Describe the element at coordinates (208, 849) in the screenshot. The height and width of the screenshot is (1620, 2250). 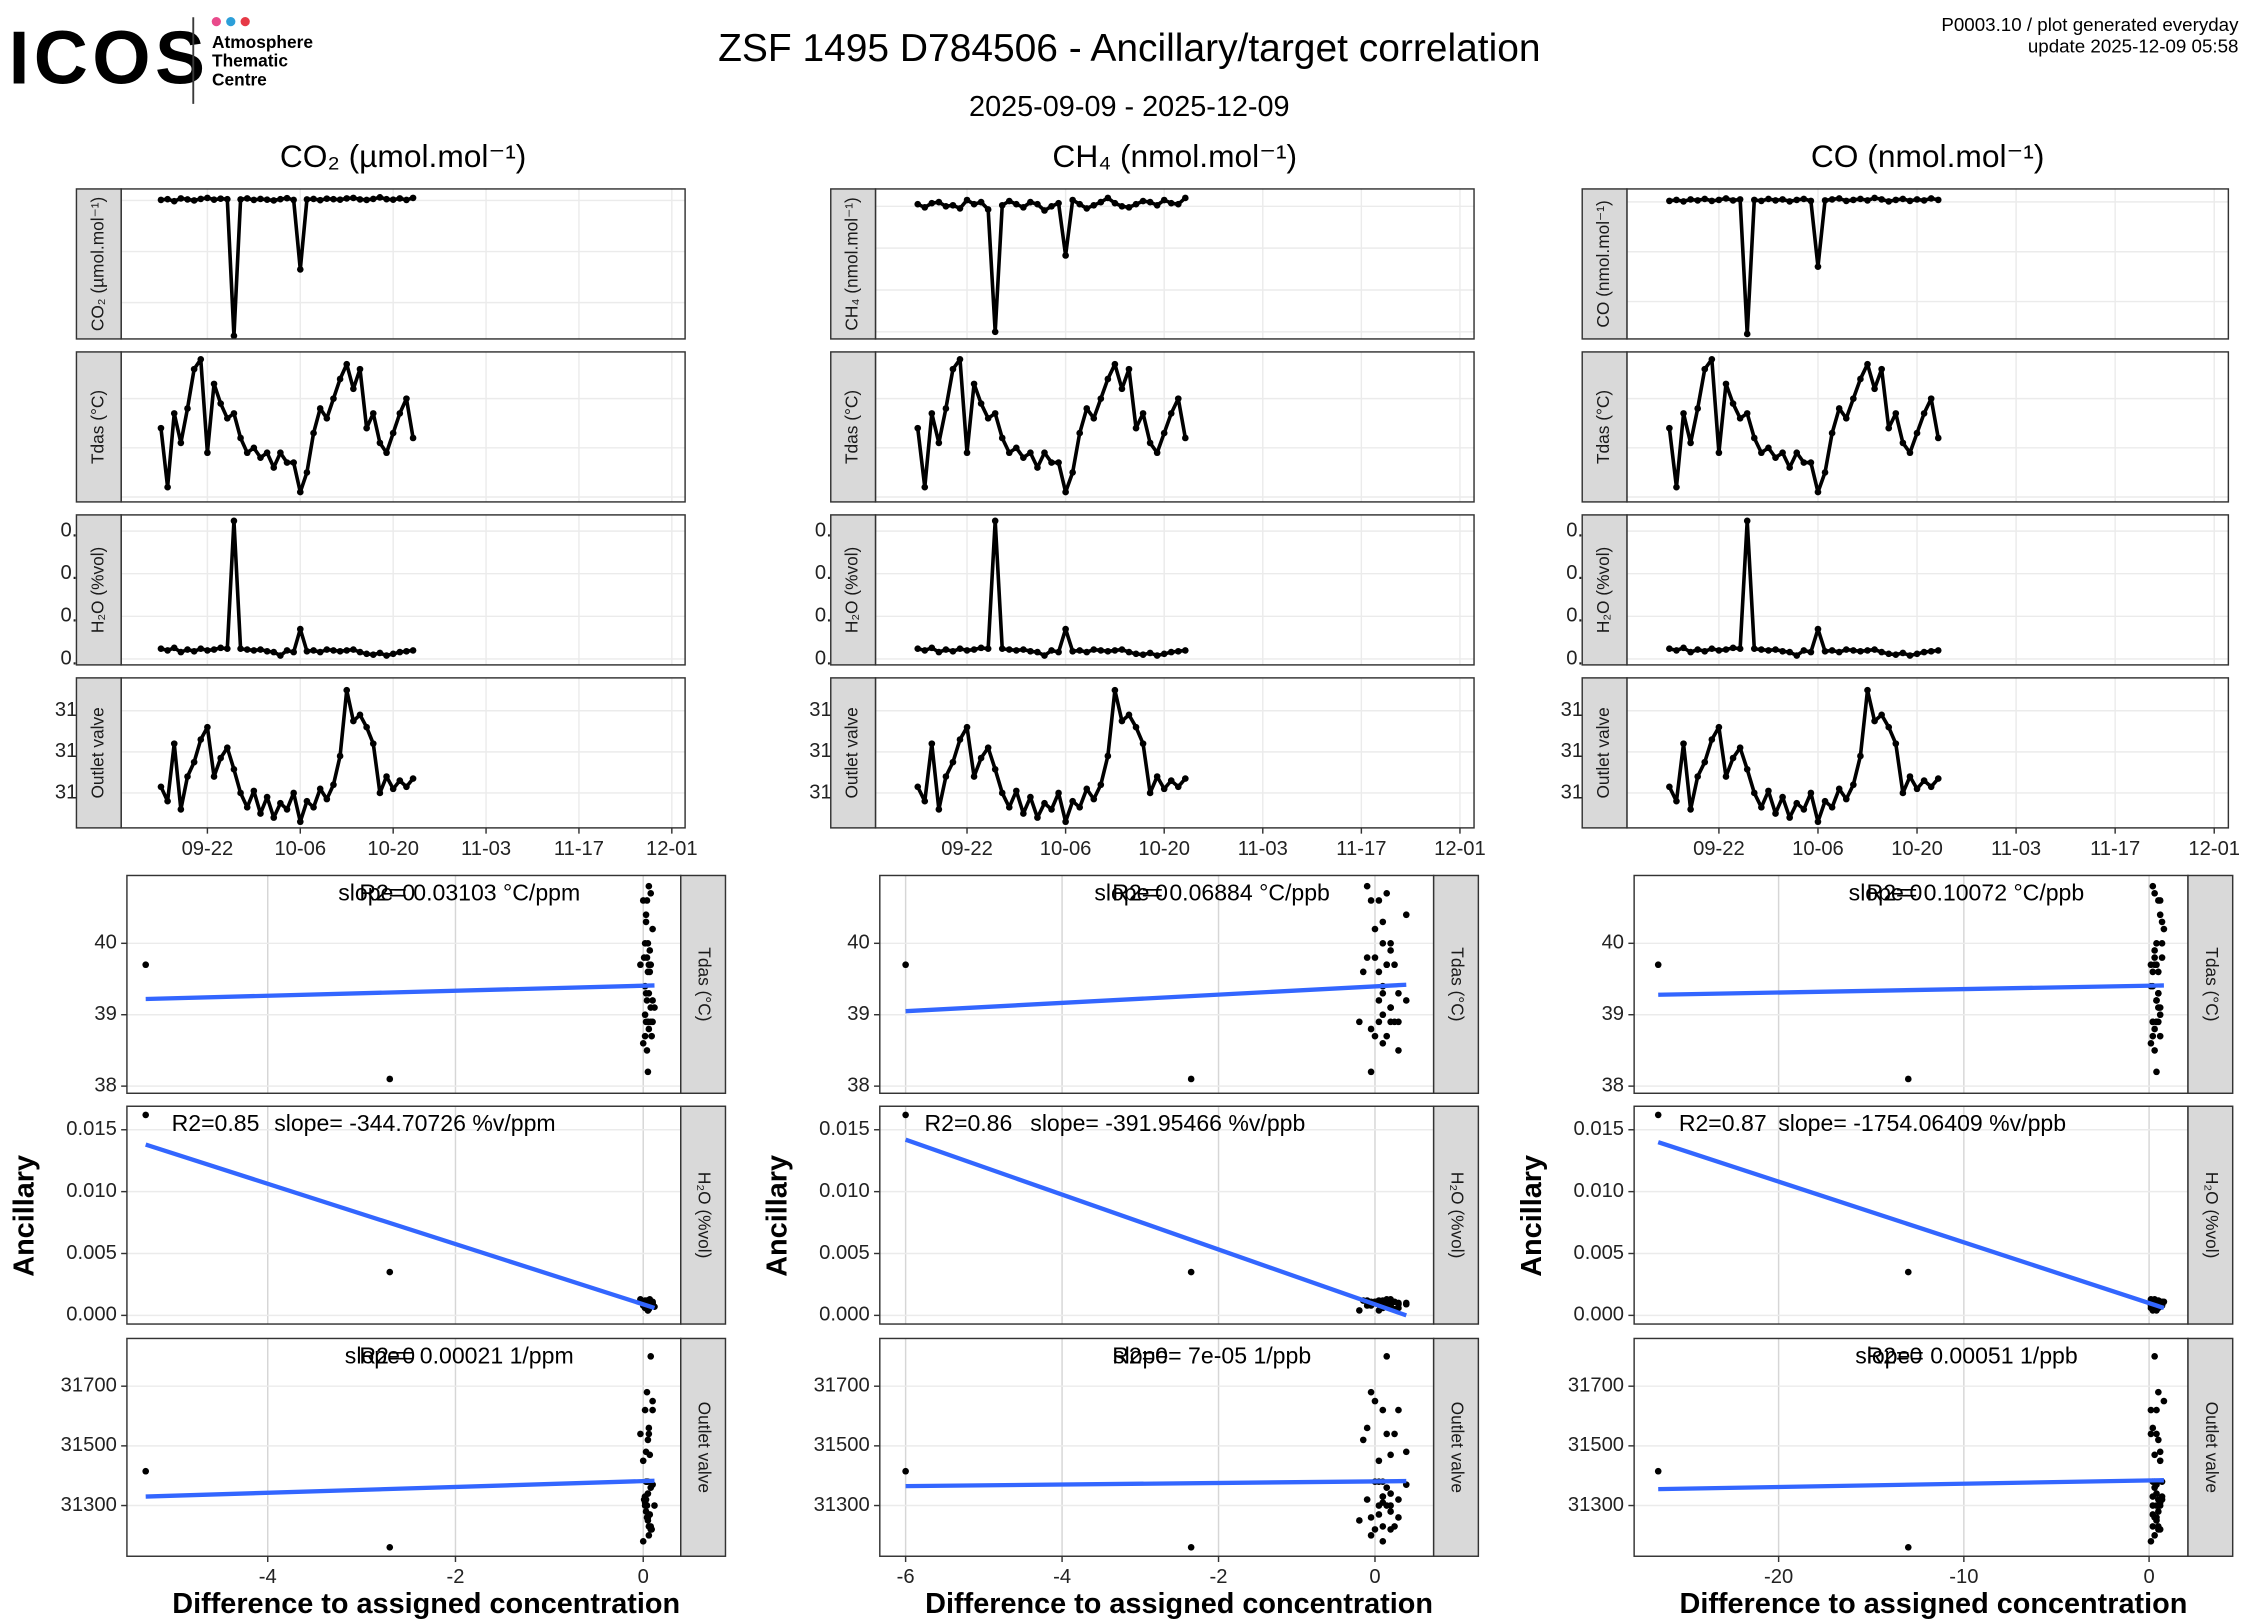
I see `x-tick-label: 09-22` at that location.